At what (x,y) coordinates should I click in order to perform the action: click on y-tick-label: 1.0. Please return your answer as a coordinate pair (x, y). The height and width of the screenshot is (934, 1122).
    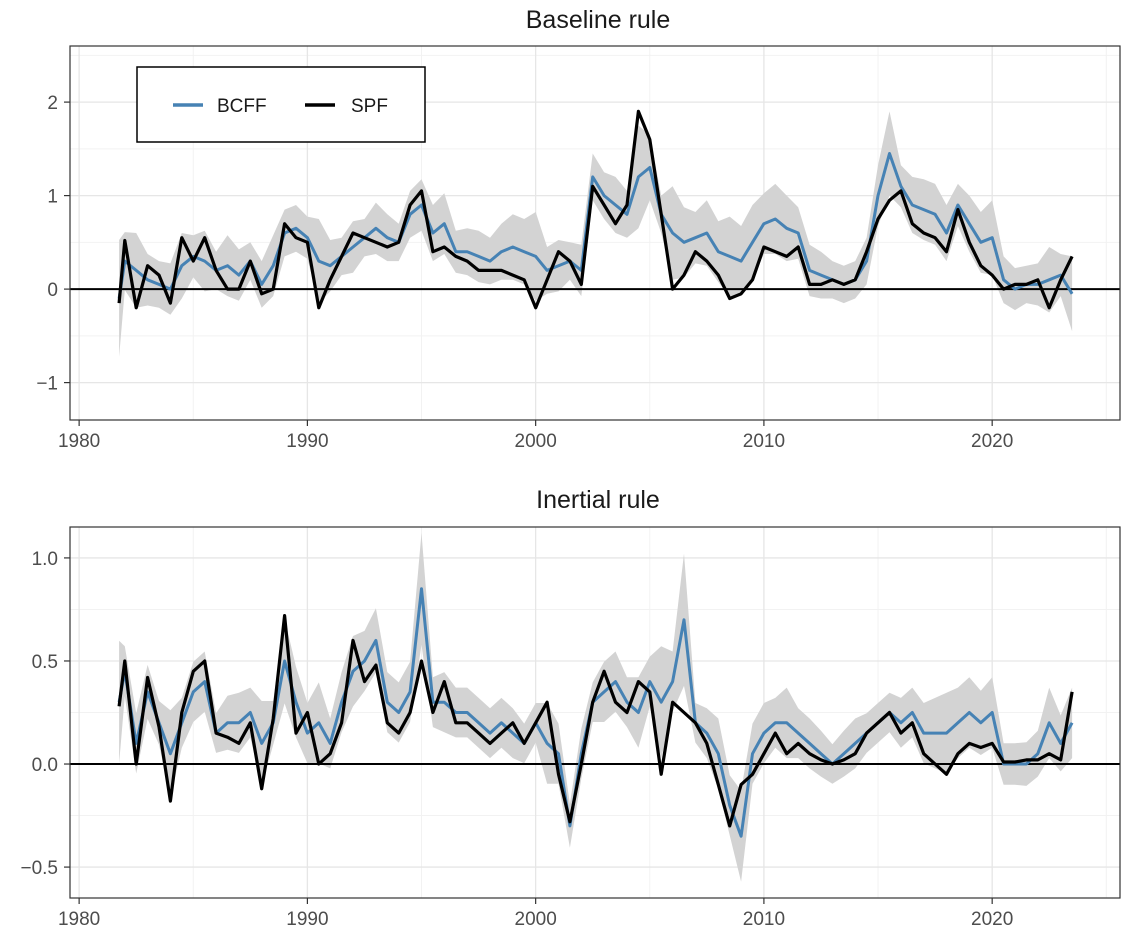
    Looking at the image, I should click on (45, 559).